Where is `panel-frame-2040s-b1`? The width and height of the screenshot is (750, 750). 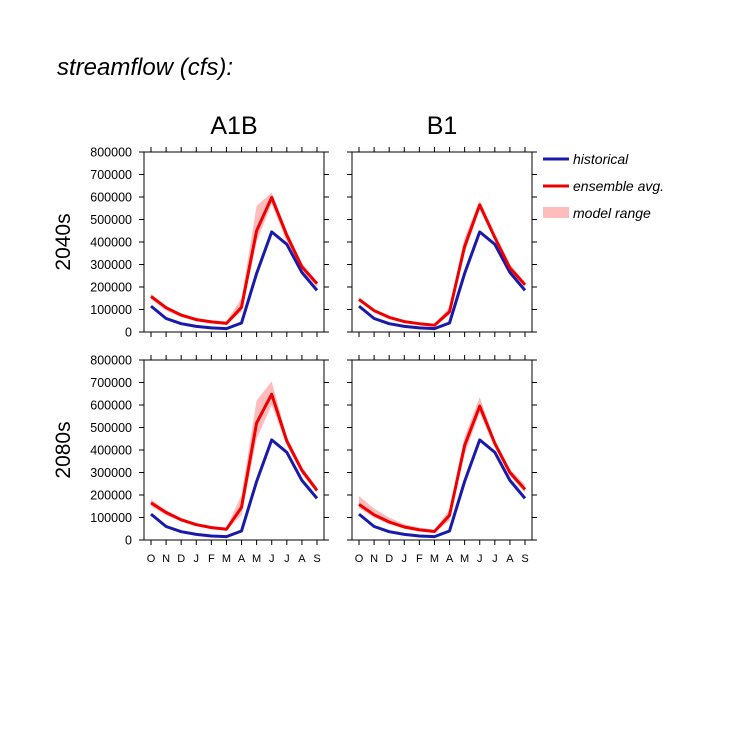
panel-frame-2040s-b1 is located at coordinates (442, 242).